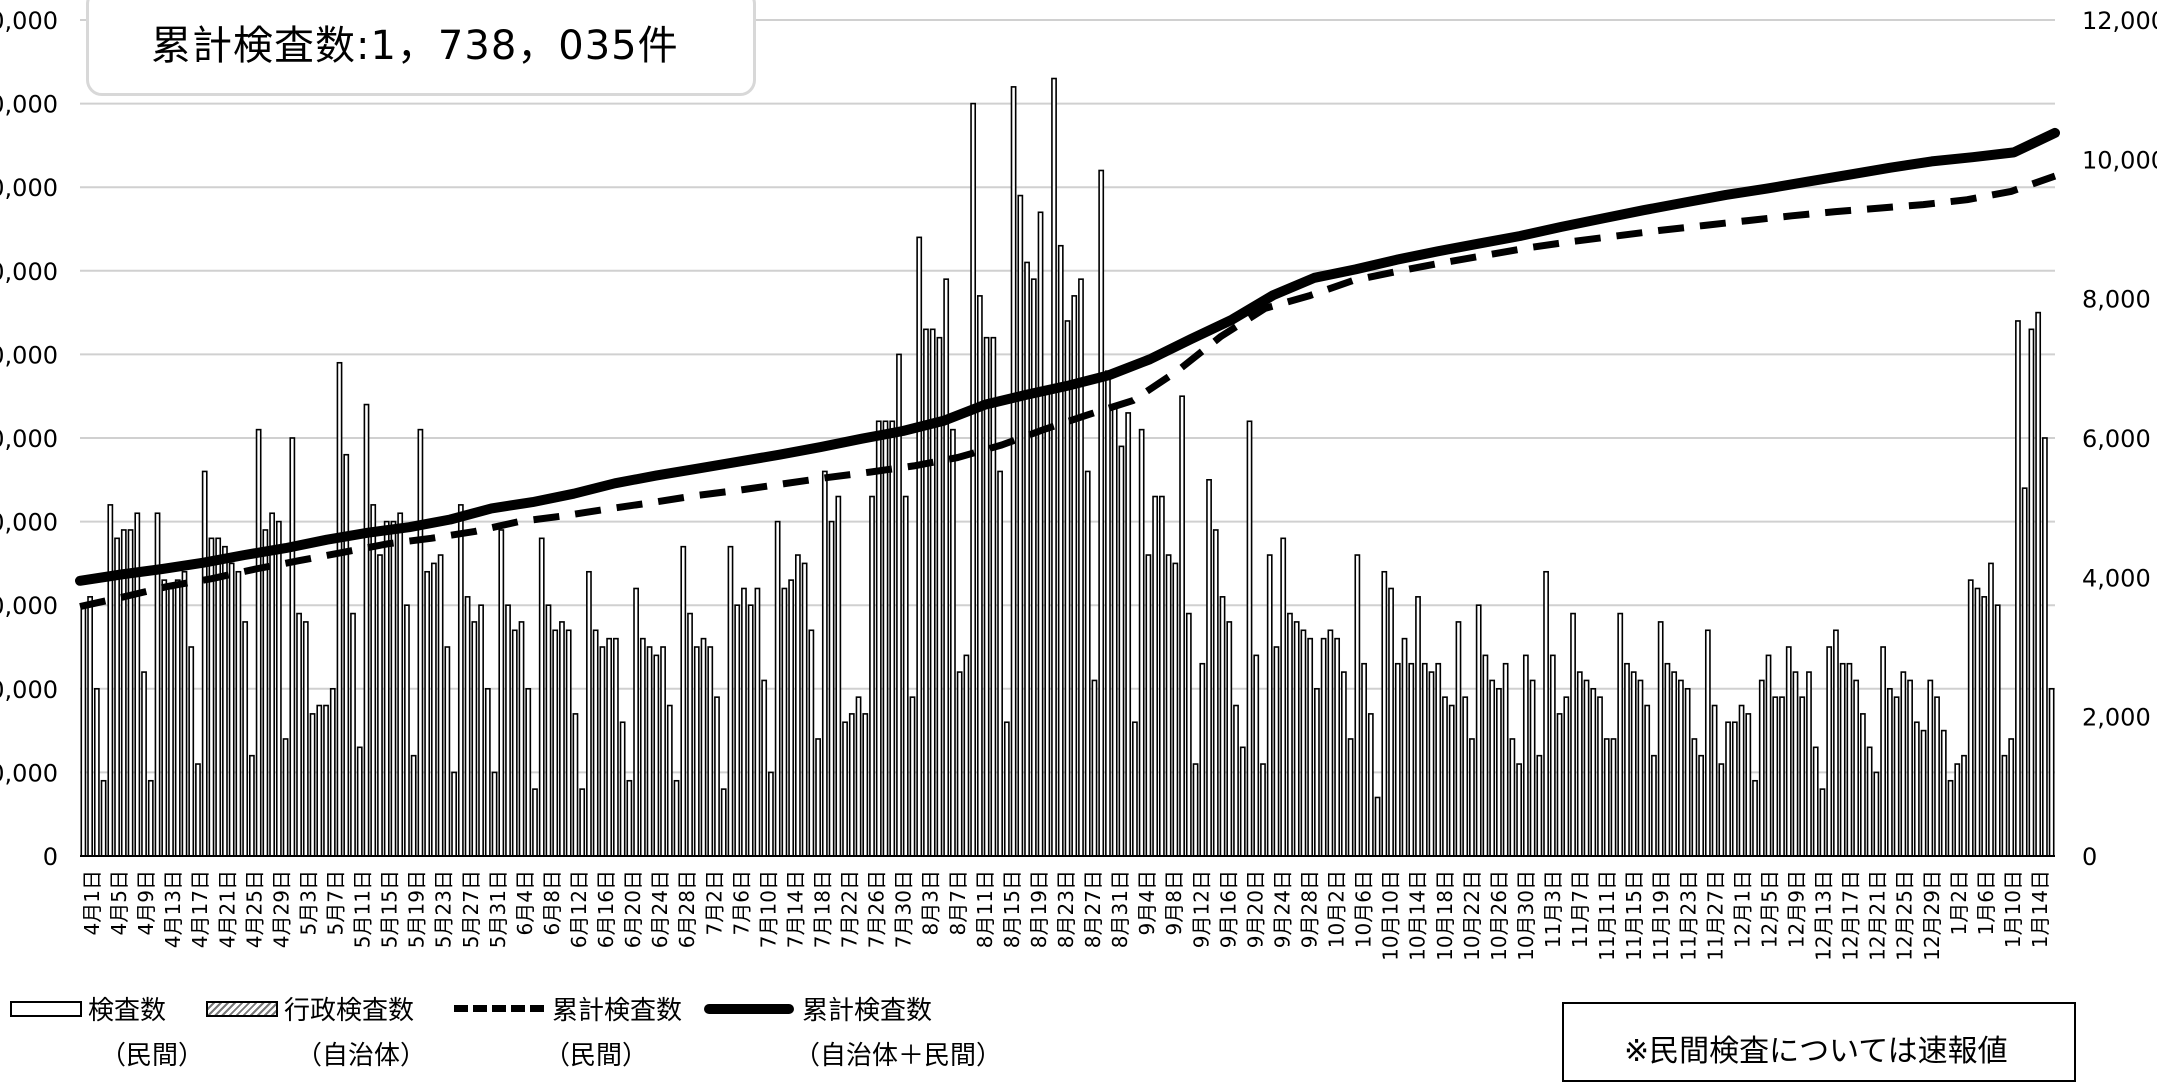  I want to click on x-tick-label: 9月24日, so click(1282, 909).